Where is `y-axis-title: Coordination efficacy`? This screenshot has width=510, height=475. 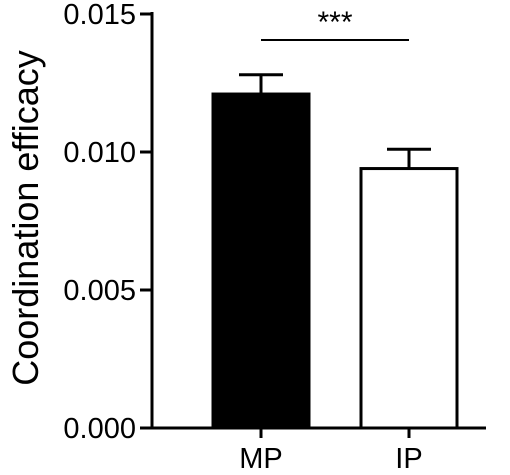 y-axis-title: Coordination efficacy is located at coordinates (25, 218).